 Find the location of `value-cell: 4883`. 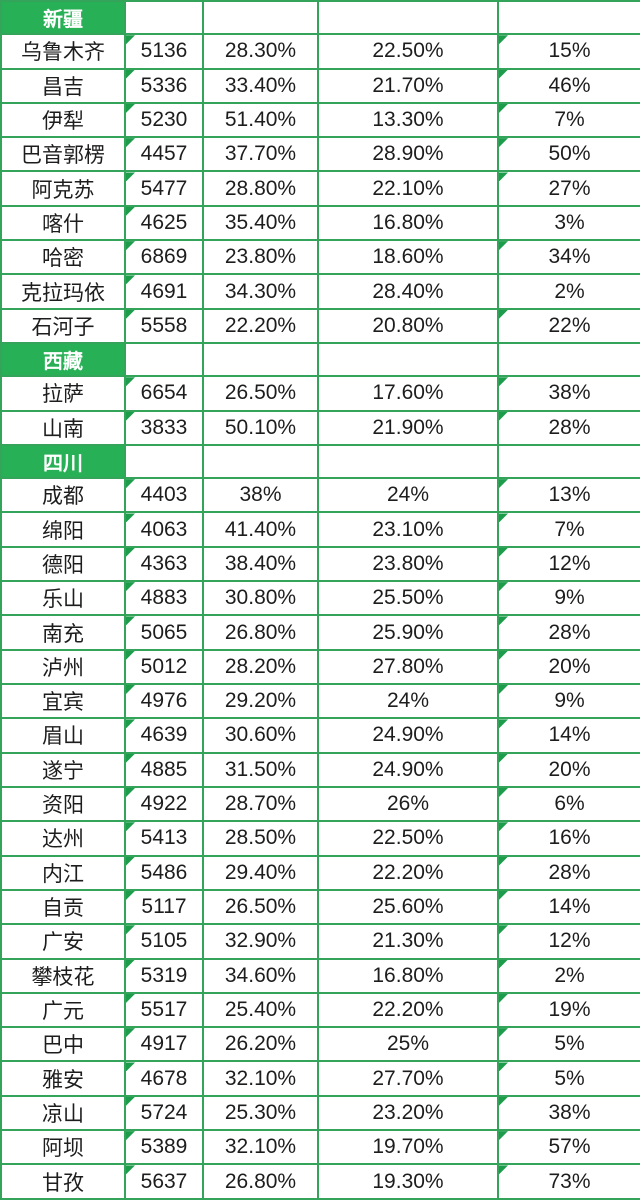

value-cell: 4883 is located at coordinates (164, 598).